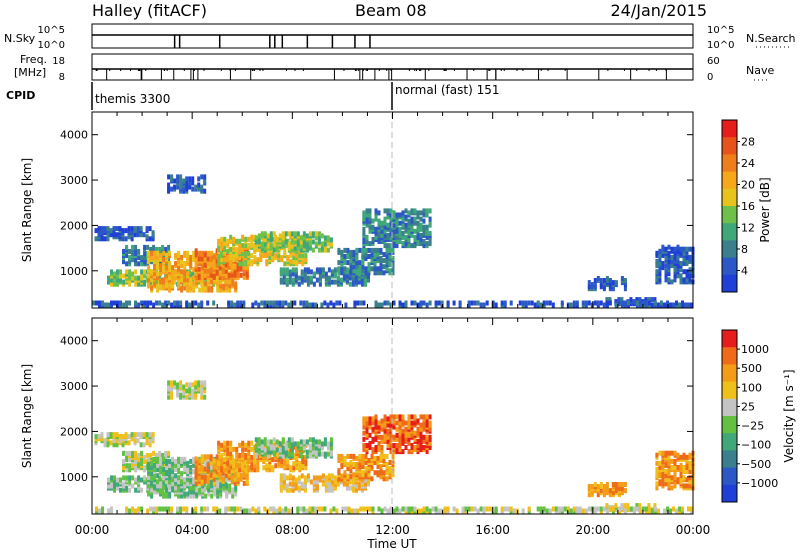  What do you see at coordinates (58, 61) in the screenshot?
I see `freq-tick-top: 18` at bounding box center [58, 61].